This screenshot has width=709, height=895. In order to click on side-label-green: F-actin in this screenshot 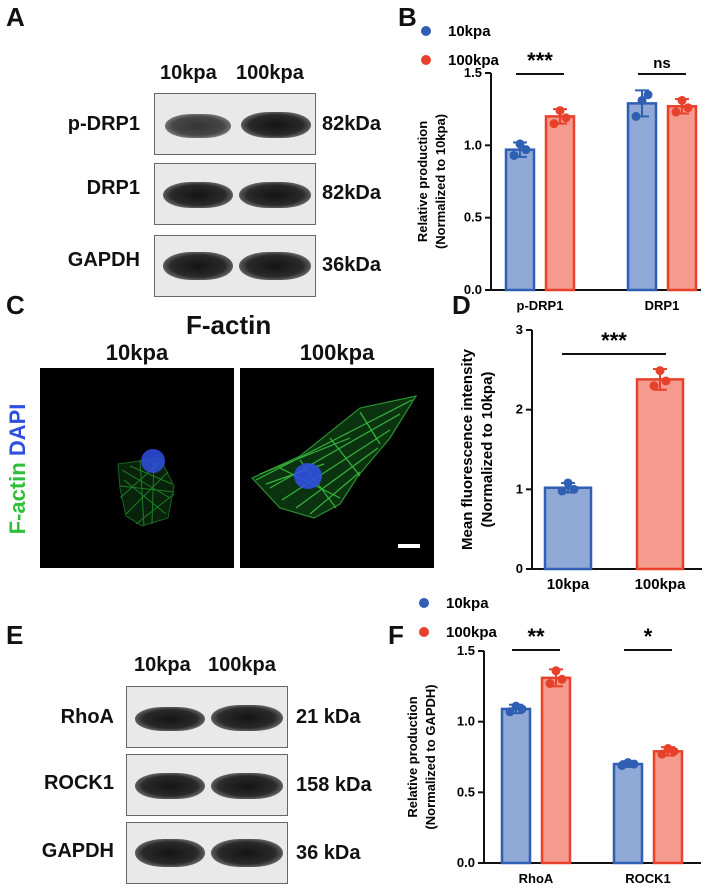, I will do `click(17, 498)`.